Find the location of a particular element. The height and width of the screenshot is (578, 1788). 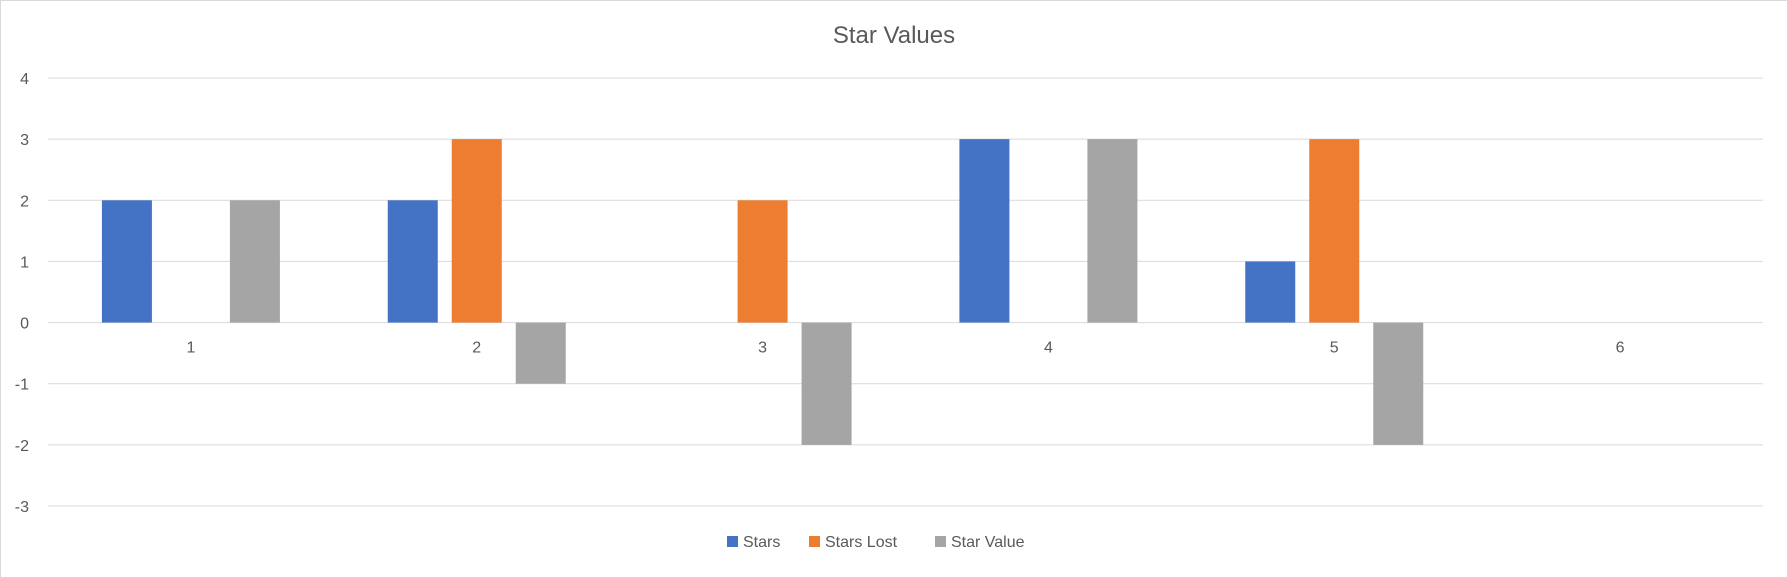

x-axis-ticks: 1 2 3 4 5 6 is located at coordinates (905, 348).